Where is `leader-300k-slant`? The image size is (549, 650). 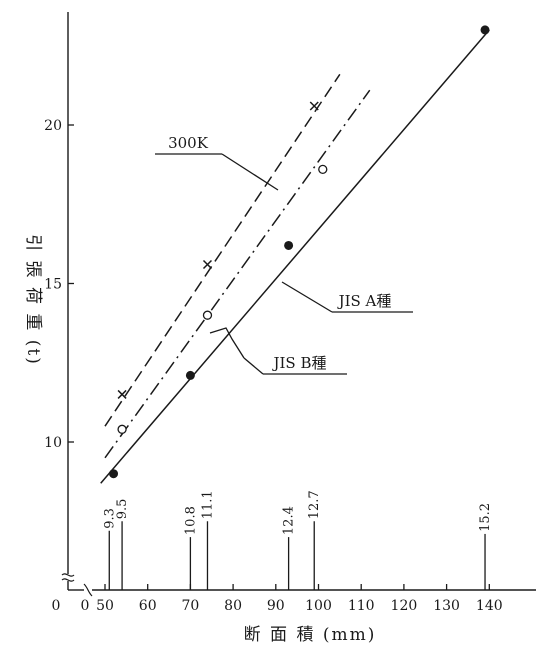 leader-300k-slant is located at coordinates (250, 172).